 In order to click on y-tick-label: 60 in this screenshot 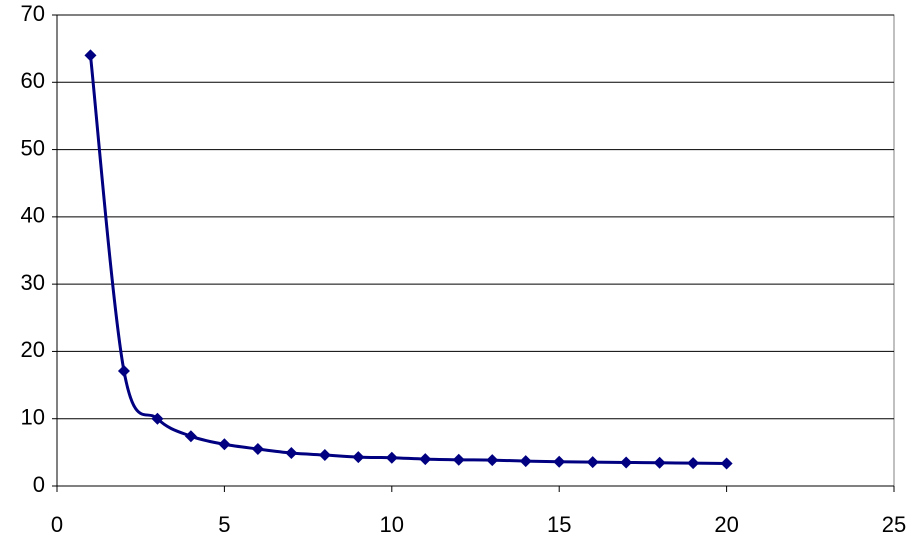, I will do `click(33, 80)`.